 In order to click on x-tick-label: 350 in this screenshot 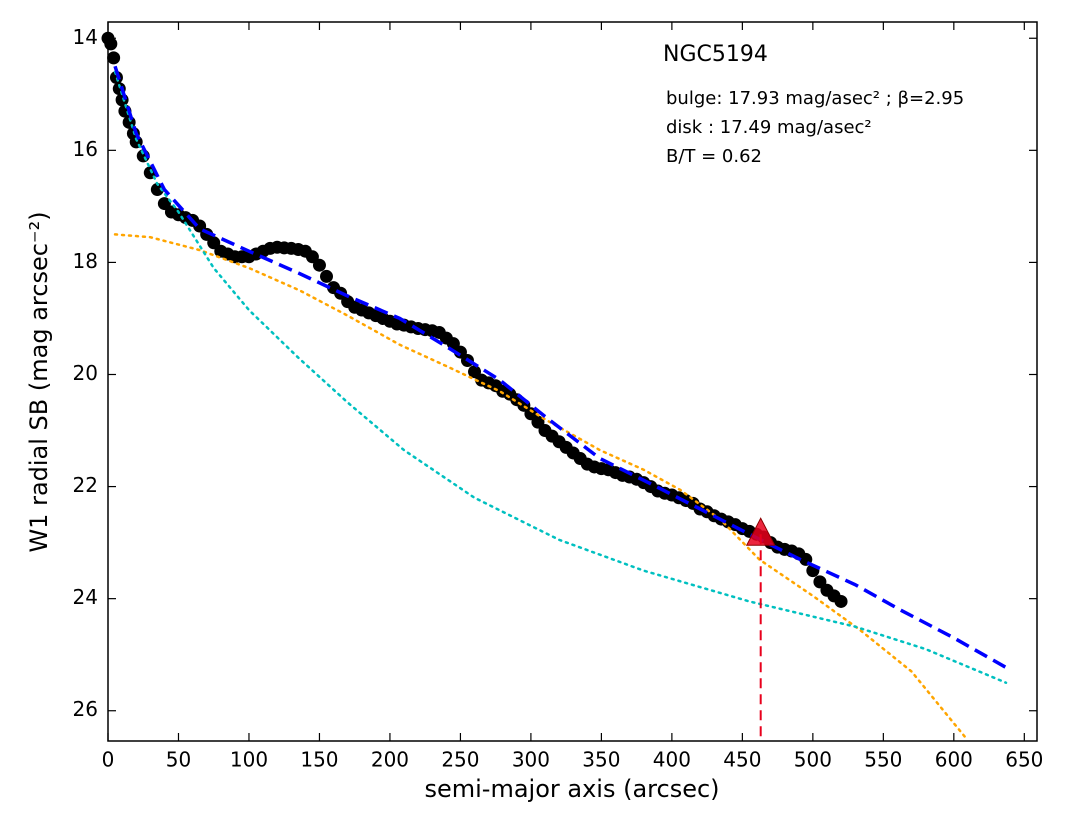, I will do `click(601, 760)`.